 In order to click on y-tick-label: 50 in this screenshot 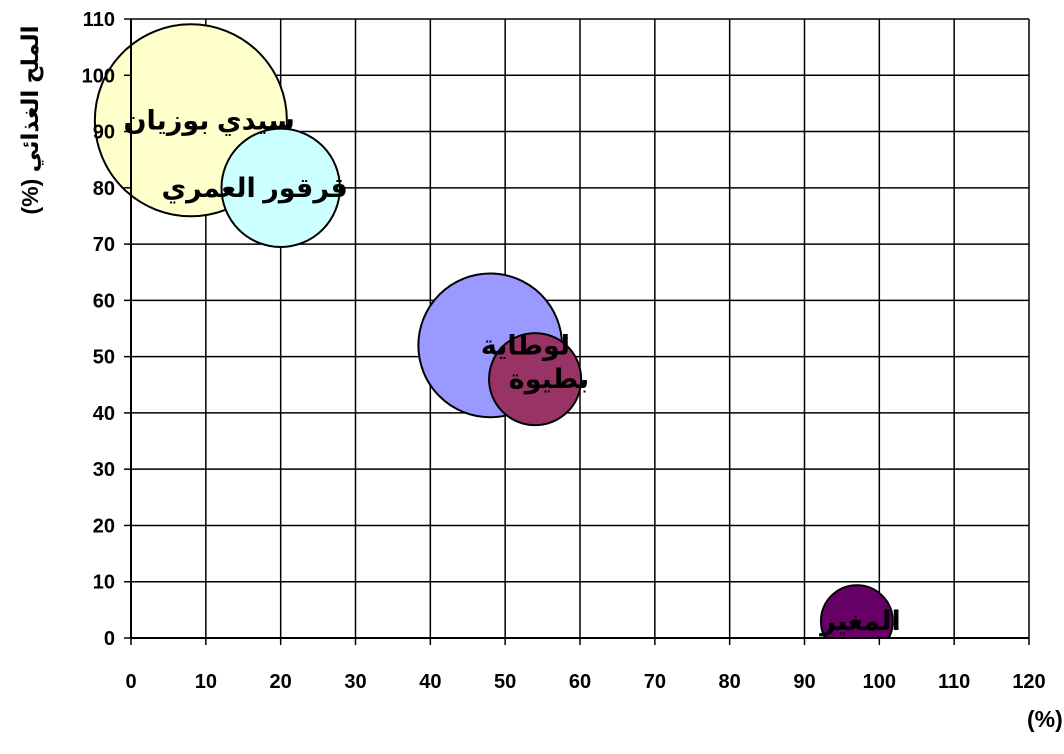, I will do `click(104, 358)`.